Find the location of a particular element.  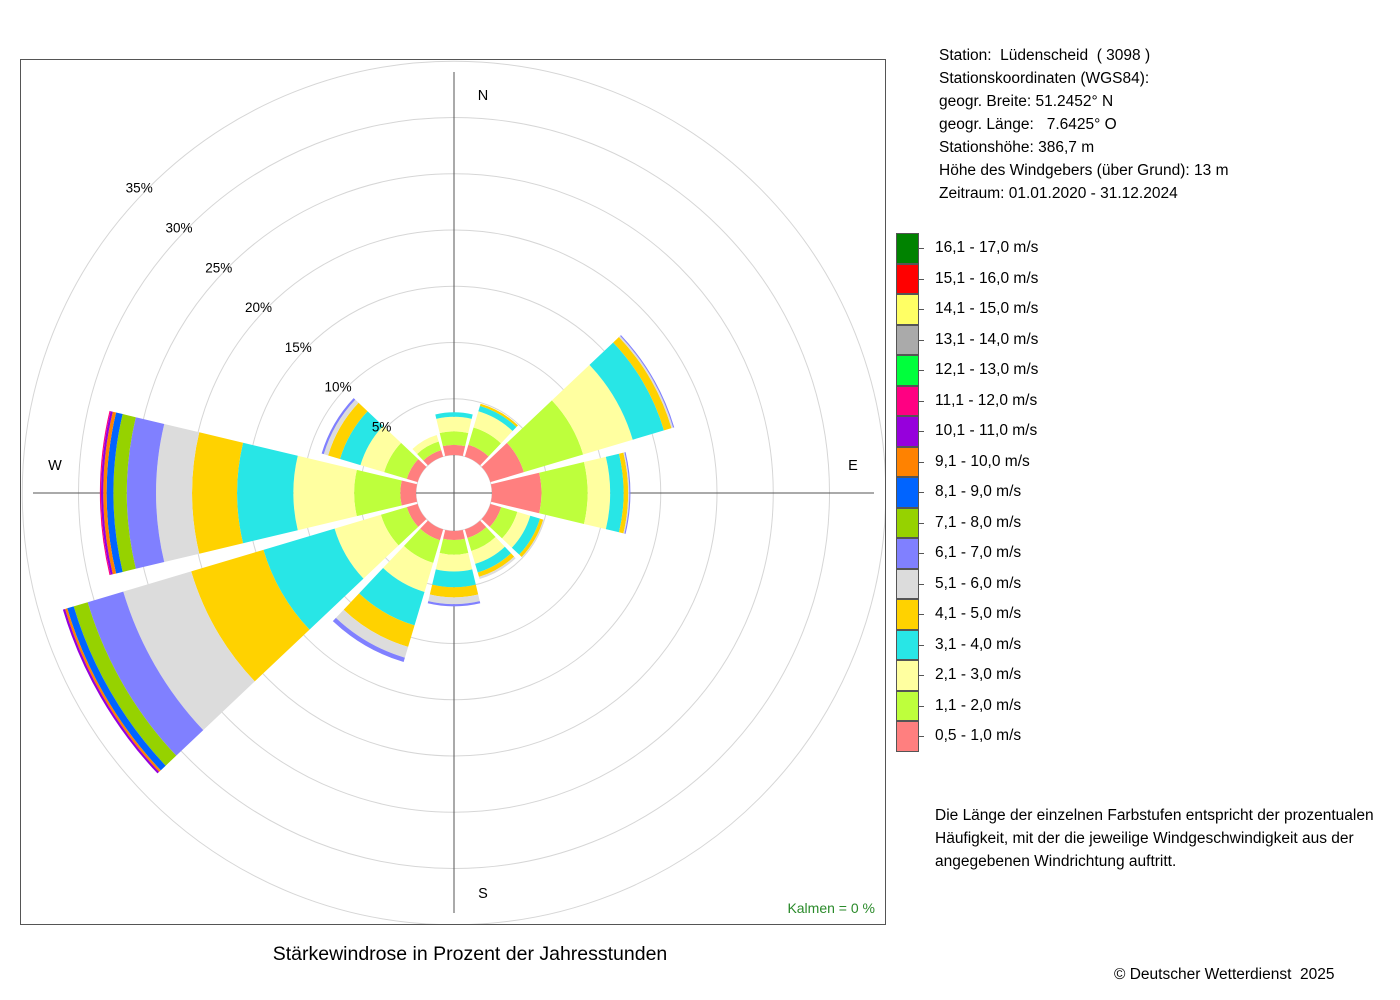

legend-label: 4,1 - 5,0 m/s is located at coordinates (978, 613).